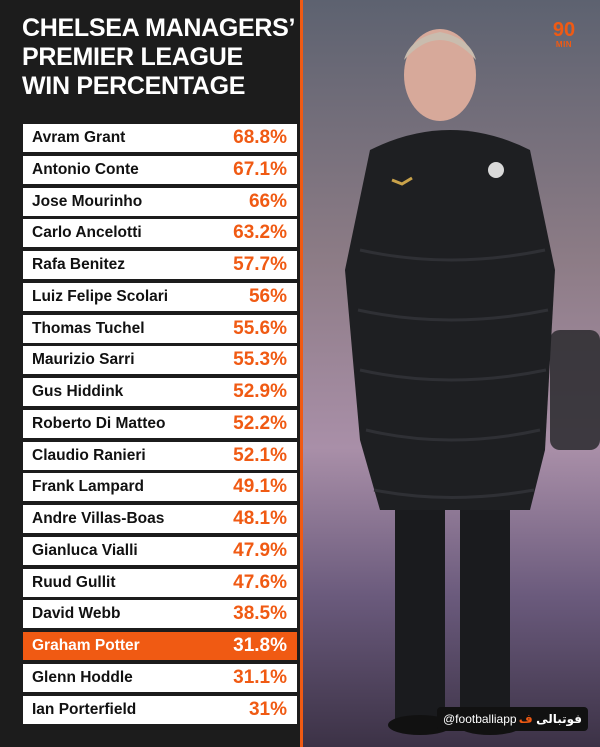  Describe the element at coordinates (85, 169) in the screenshot. I see `manager-name: Antonio Conte` at that location.